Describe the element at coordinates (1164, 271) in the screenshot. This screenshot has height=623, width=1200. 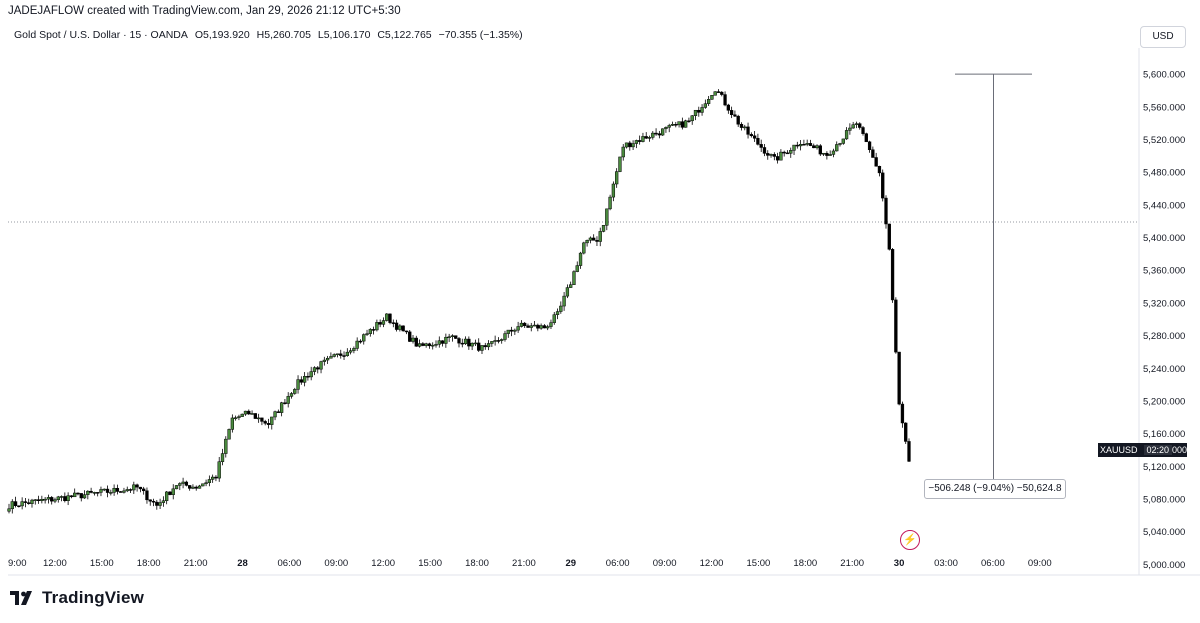
I see `y-tick-label: 5,360.000` at that location.